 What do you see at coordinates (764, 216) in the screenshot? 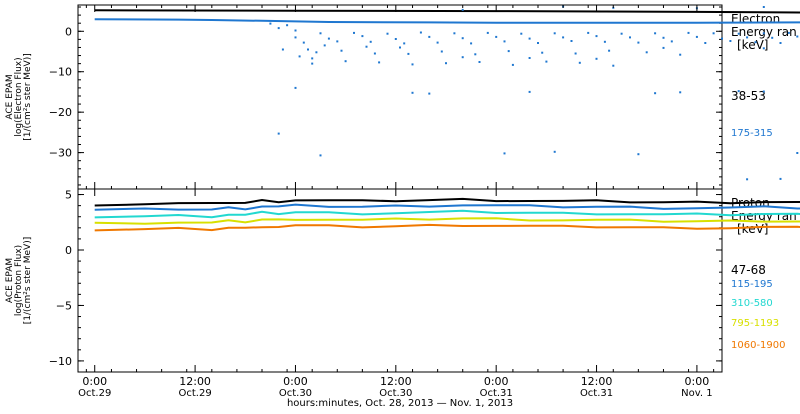
I see `proton-legend-title-line: Energy ran` at bounding box center [764, 216].